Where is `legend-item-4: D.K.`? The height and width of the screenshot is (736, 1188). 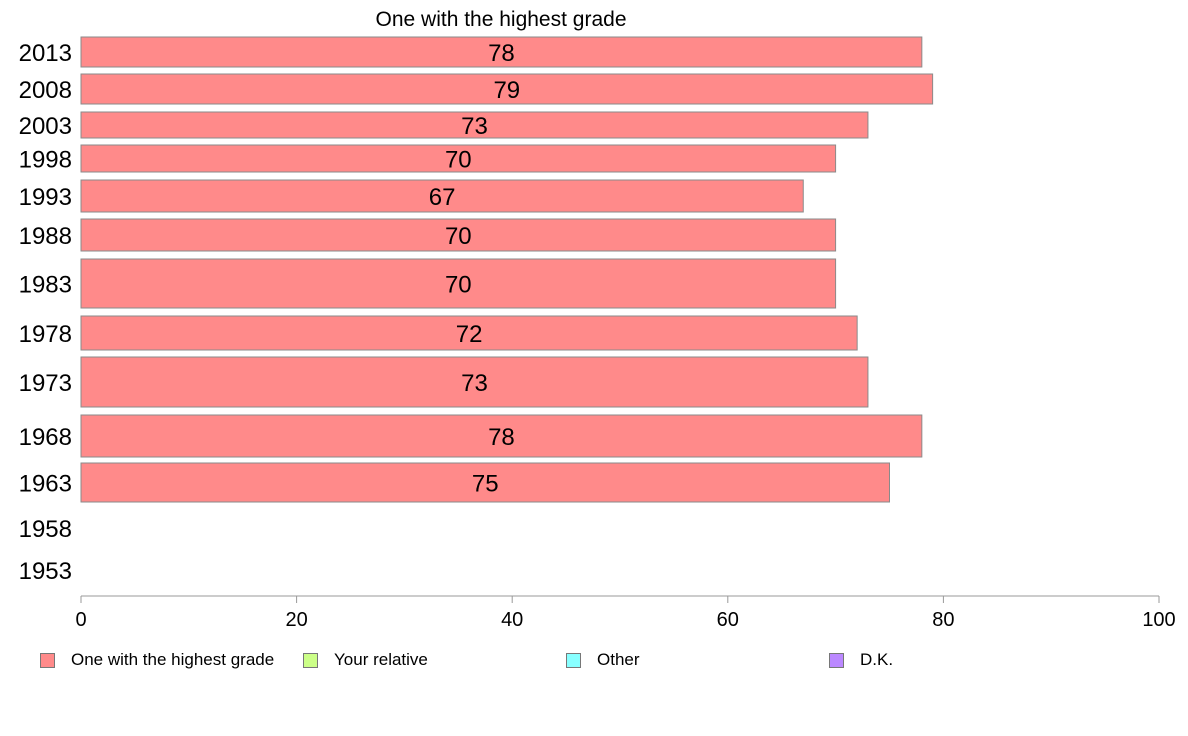
legend-item-4: D.K. is located at coordinates (861, 660).